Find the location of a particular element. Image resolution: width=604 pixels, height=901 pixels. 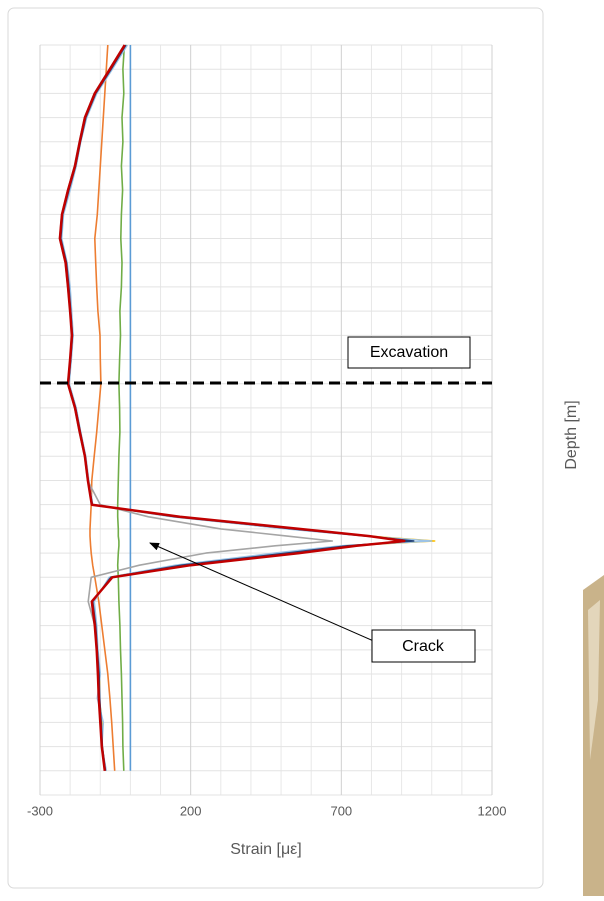

photo-detail is located at coordinates (594, 680).